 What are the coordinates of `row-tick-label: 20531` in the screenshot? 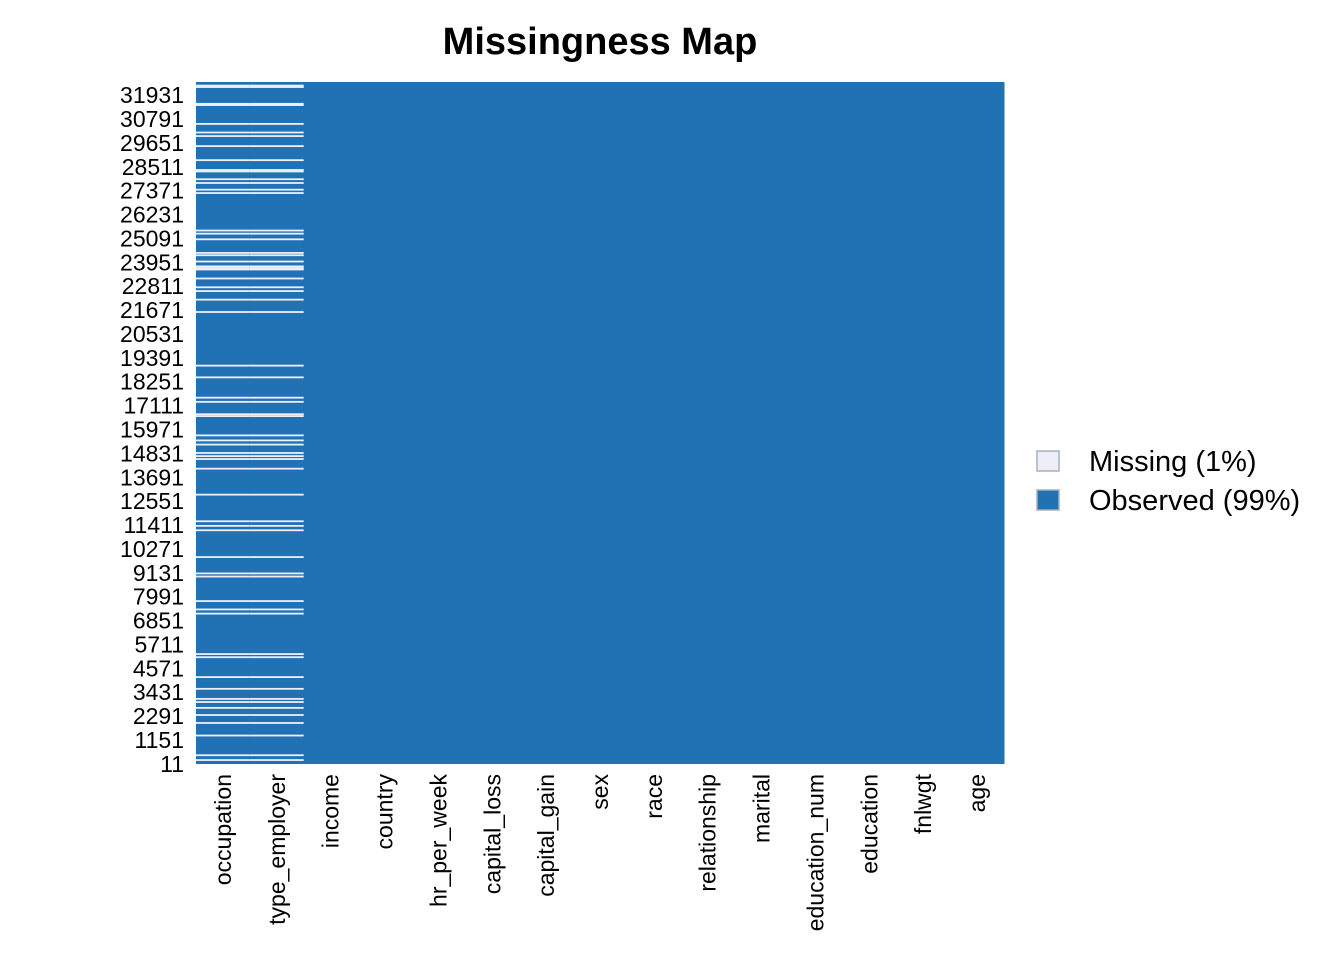 It's located at (152, 334).